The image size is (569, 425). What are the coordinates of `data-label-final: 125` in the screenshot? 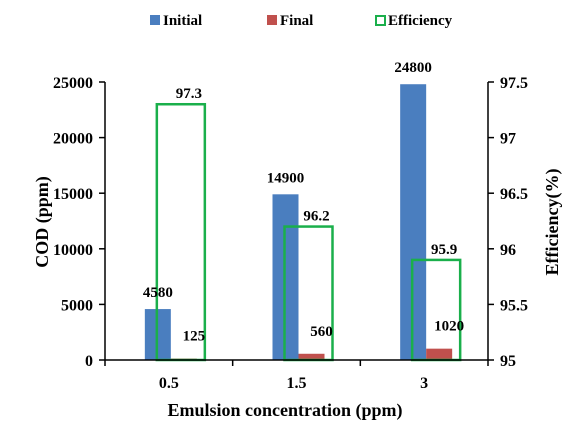 It's located at (194, 337).